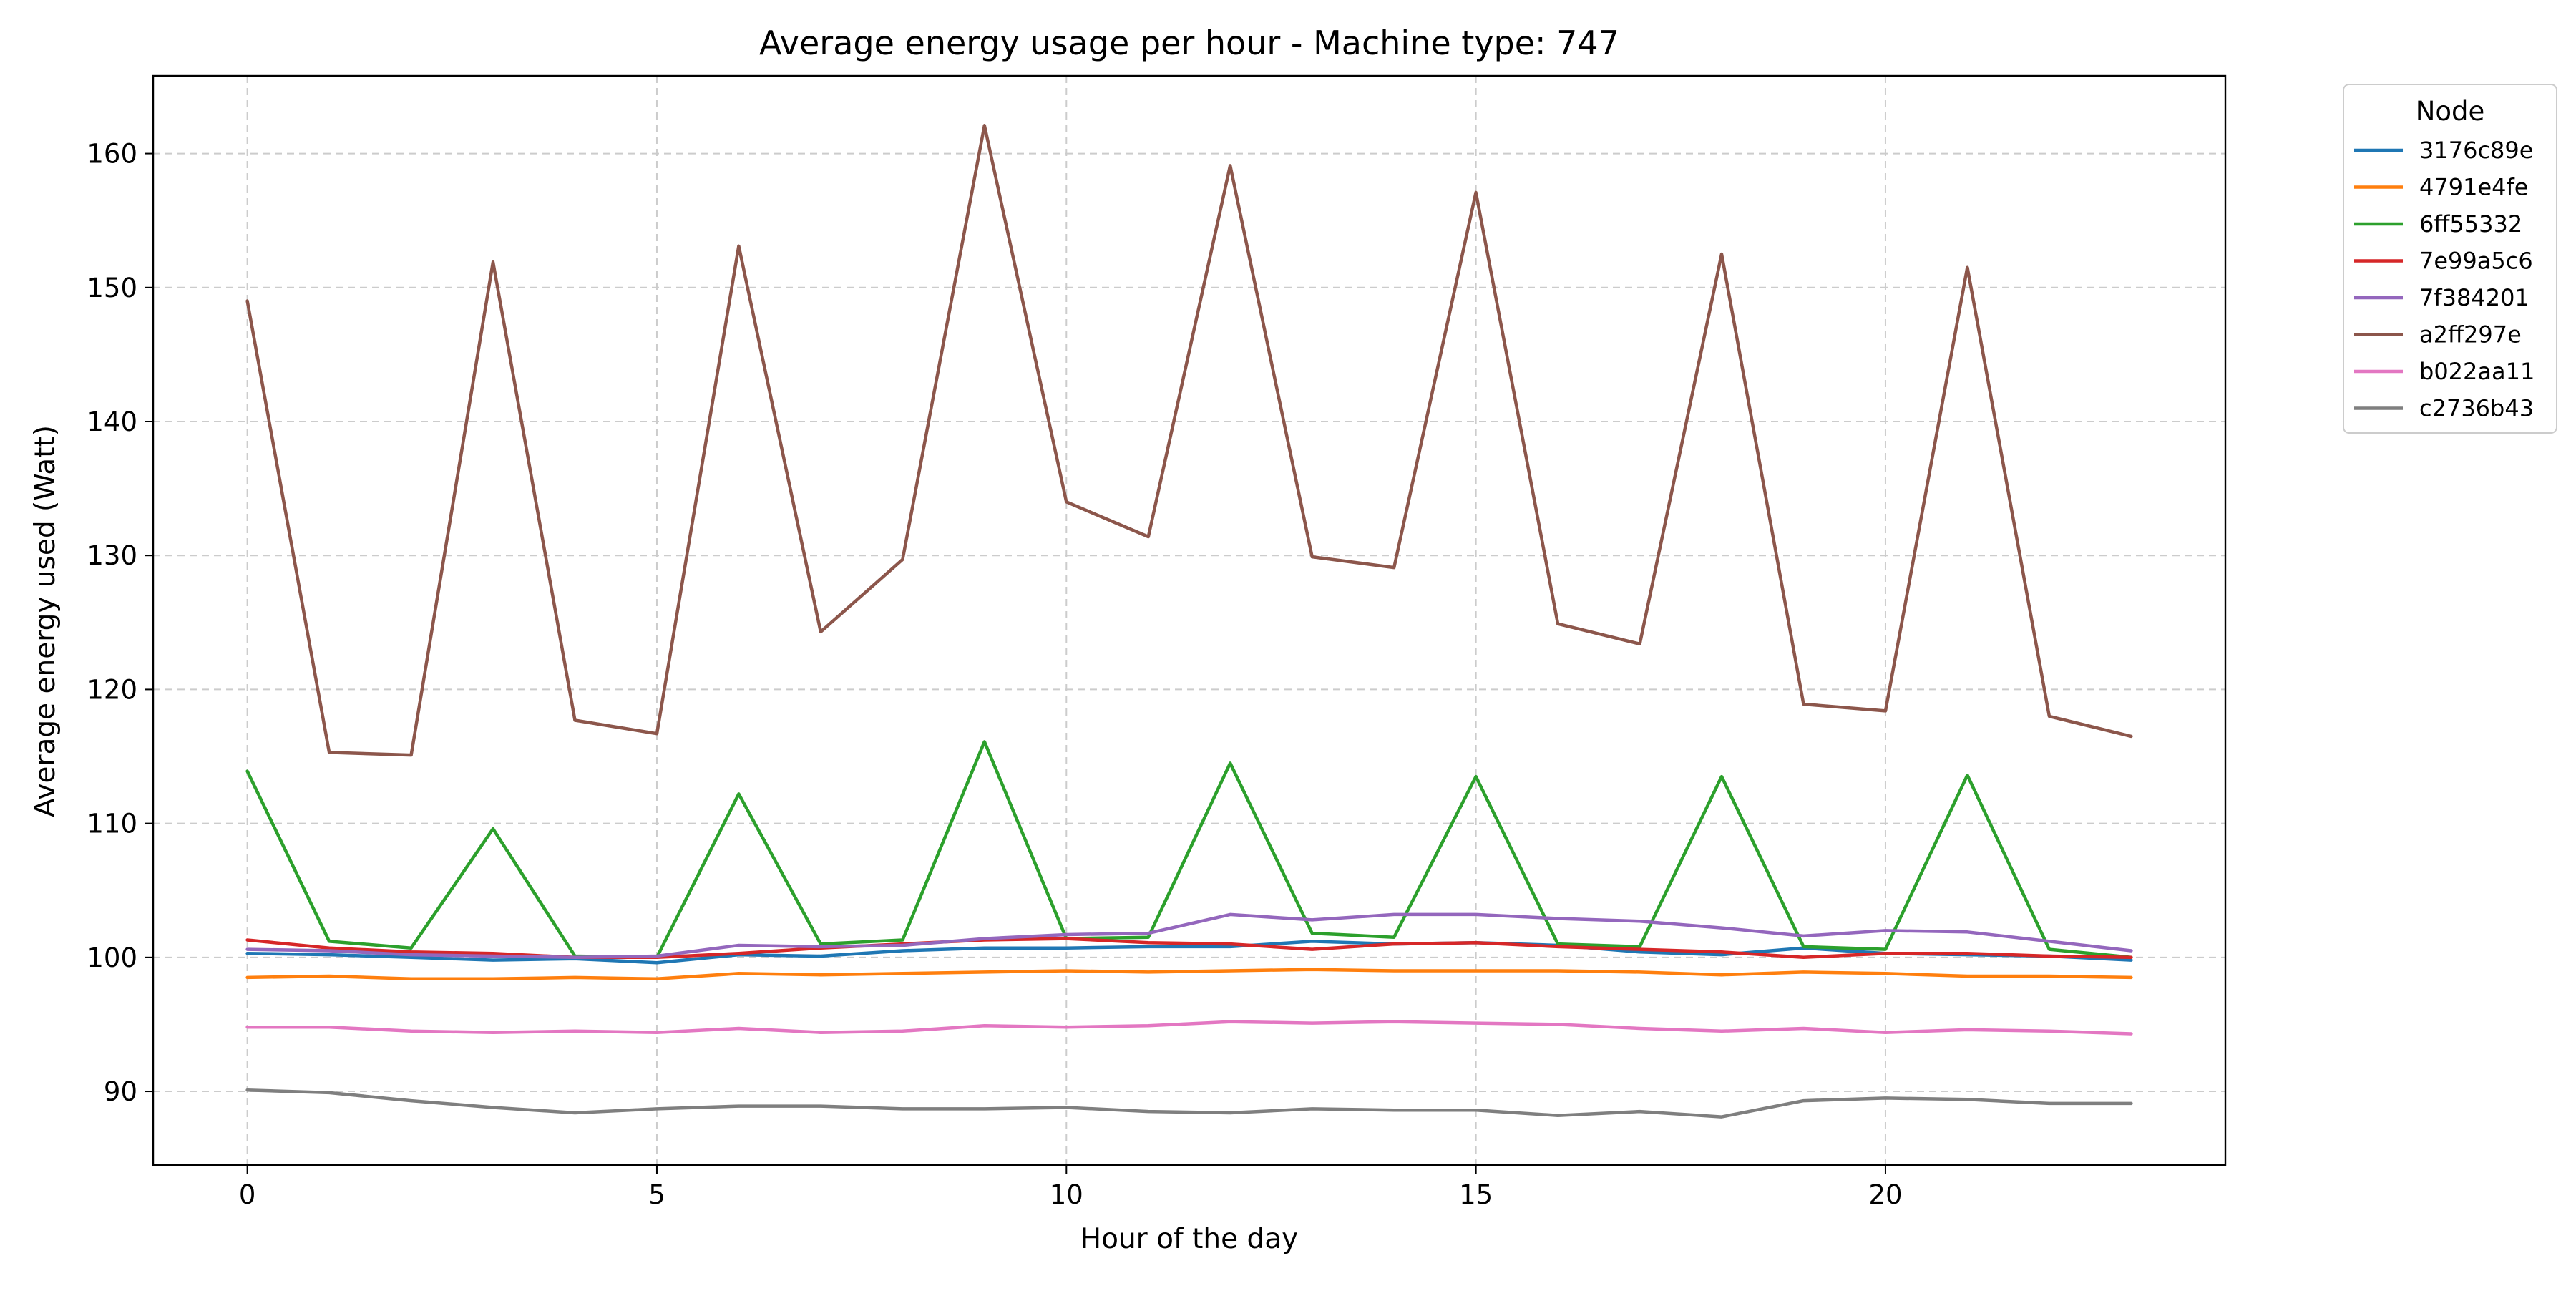 Image resolution: width=2576 pixels, height=1291 pixels. Describe the element at coordinates (45, 621) in the screenshot. I see `y-axis-label: Average energy used (Watt)` at that location.